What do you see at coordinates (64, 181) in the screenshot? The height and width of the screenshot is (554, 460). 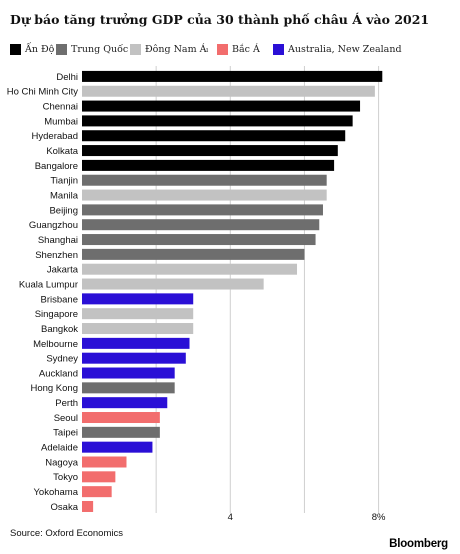 I see `category-label: Tianjin` at bounding box center [64, 181].